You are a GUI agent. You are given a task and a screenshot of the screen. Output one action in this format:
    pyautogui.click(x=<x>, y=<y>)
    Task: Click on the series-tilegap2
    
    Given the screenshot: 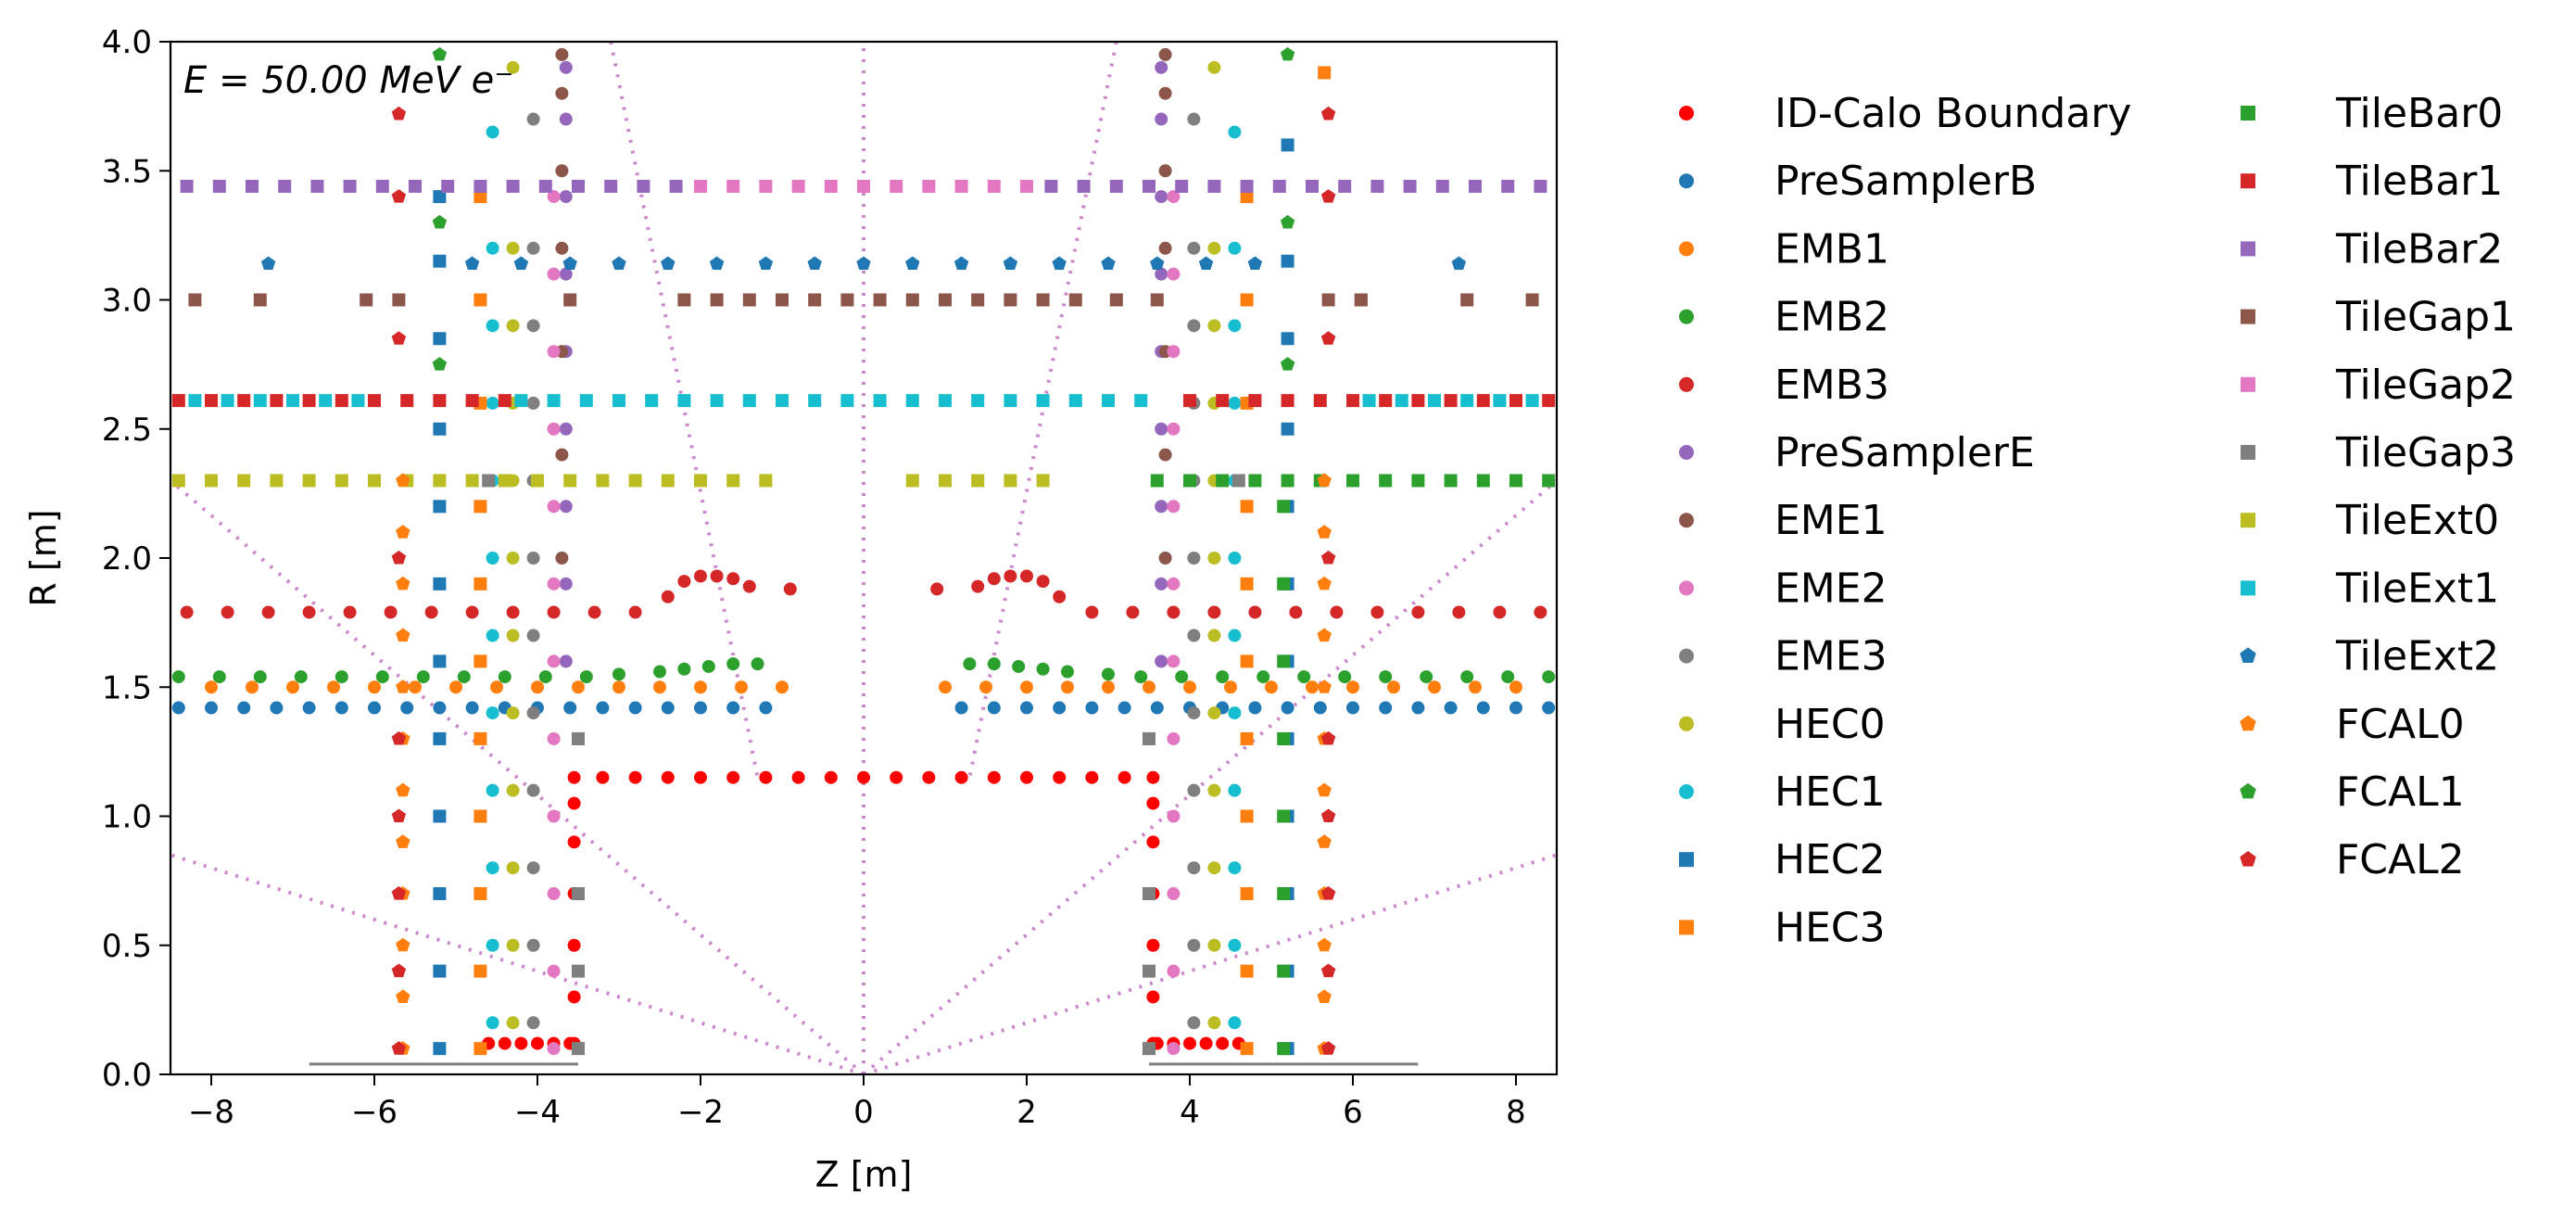 What is the action you would take?
    pyautogui.click(x=863, y=186)
    